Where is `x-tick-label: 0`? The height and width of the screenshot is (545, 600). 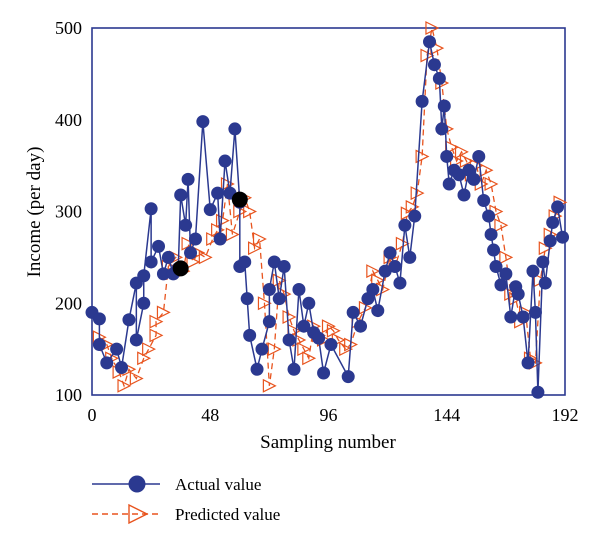
x-tick-label: 0 is located at coordinates (92, 415).